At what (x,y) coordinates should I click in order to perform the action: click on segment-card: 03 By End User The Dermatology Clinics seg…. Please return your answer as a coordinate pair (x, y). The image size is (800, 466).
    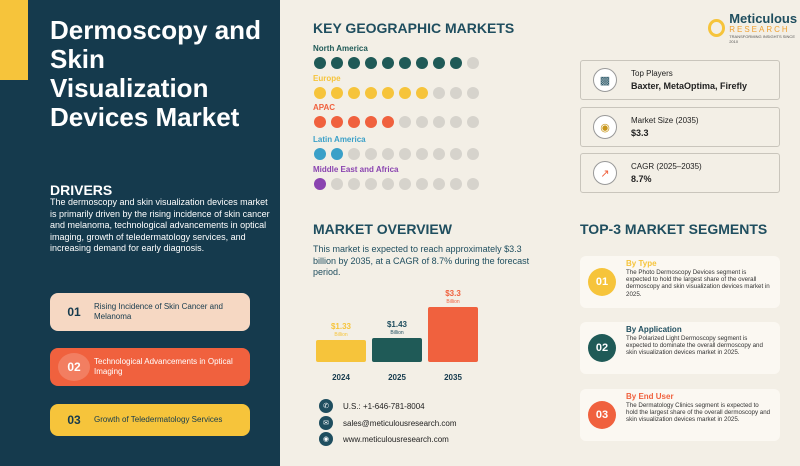
    Looking at the image, I should click on (680, 415).